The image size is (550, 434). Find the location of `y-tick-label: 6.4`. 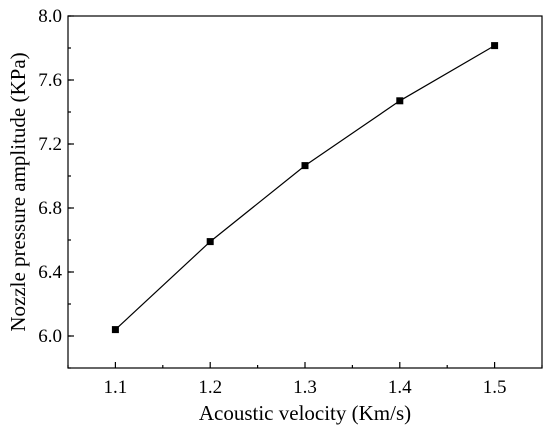

y-tick-label: 6.4 is located at coordinates (50, 272).